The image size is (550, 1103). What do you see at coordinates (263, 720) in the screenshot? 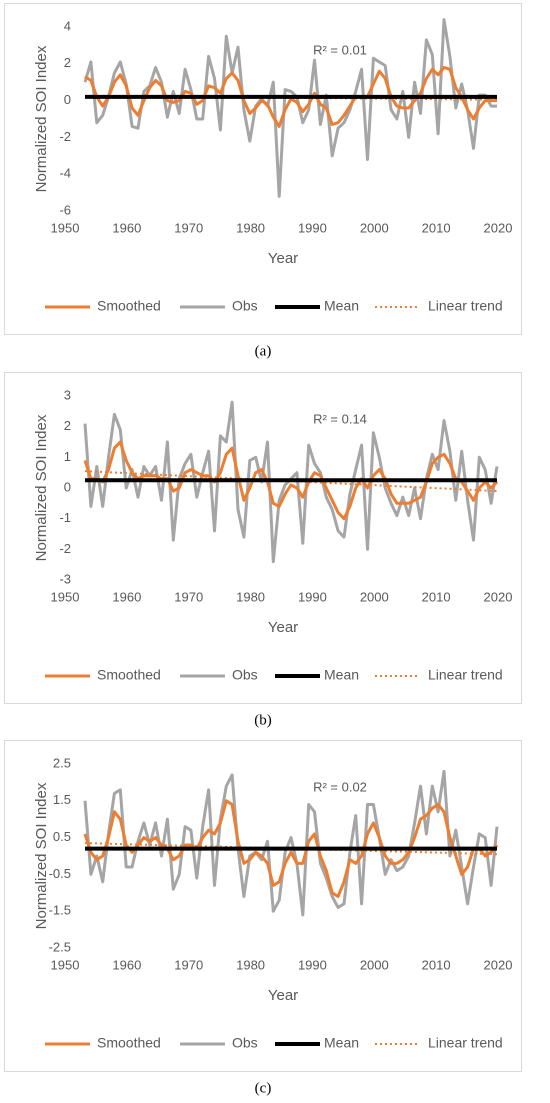
I see `caption: (b)` at bounding box center [263, 720].